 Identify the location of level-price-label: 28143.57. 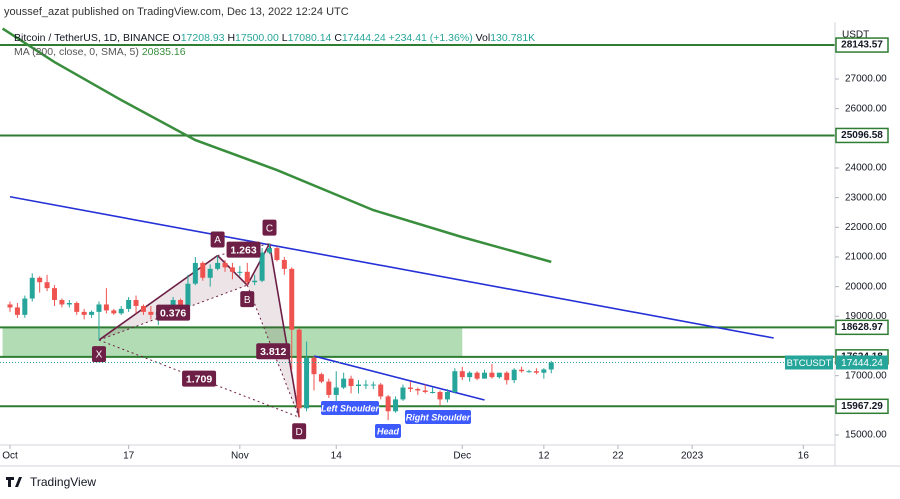
(862, 45).